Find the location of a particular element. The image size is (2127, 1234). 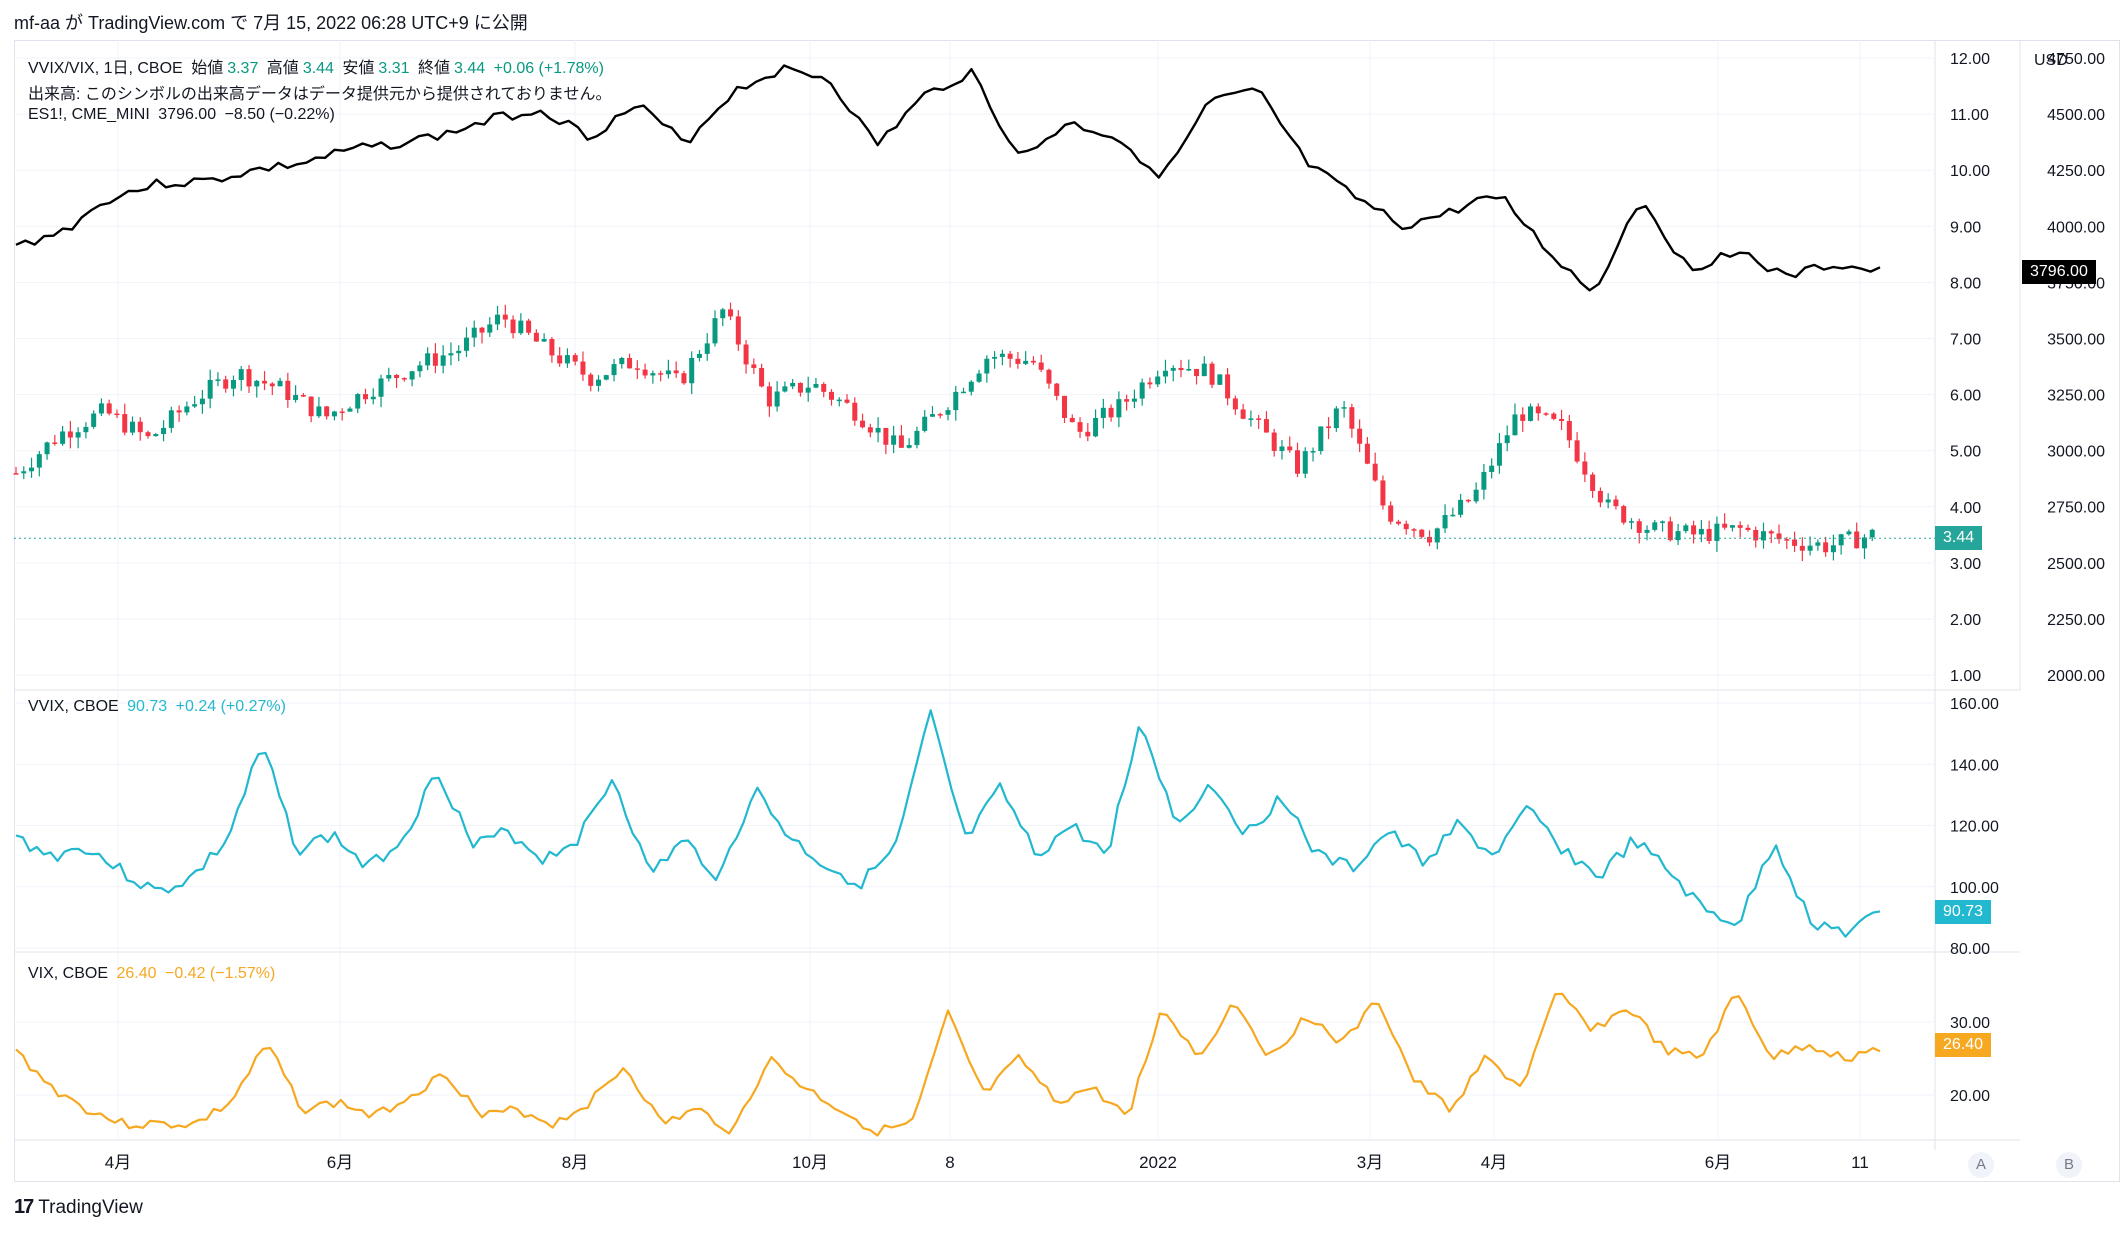

legend-vix-change: −0.42 (−1.57%) is located at coordinates (220, 973).